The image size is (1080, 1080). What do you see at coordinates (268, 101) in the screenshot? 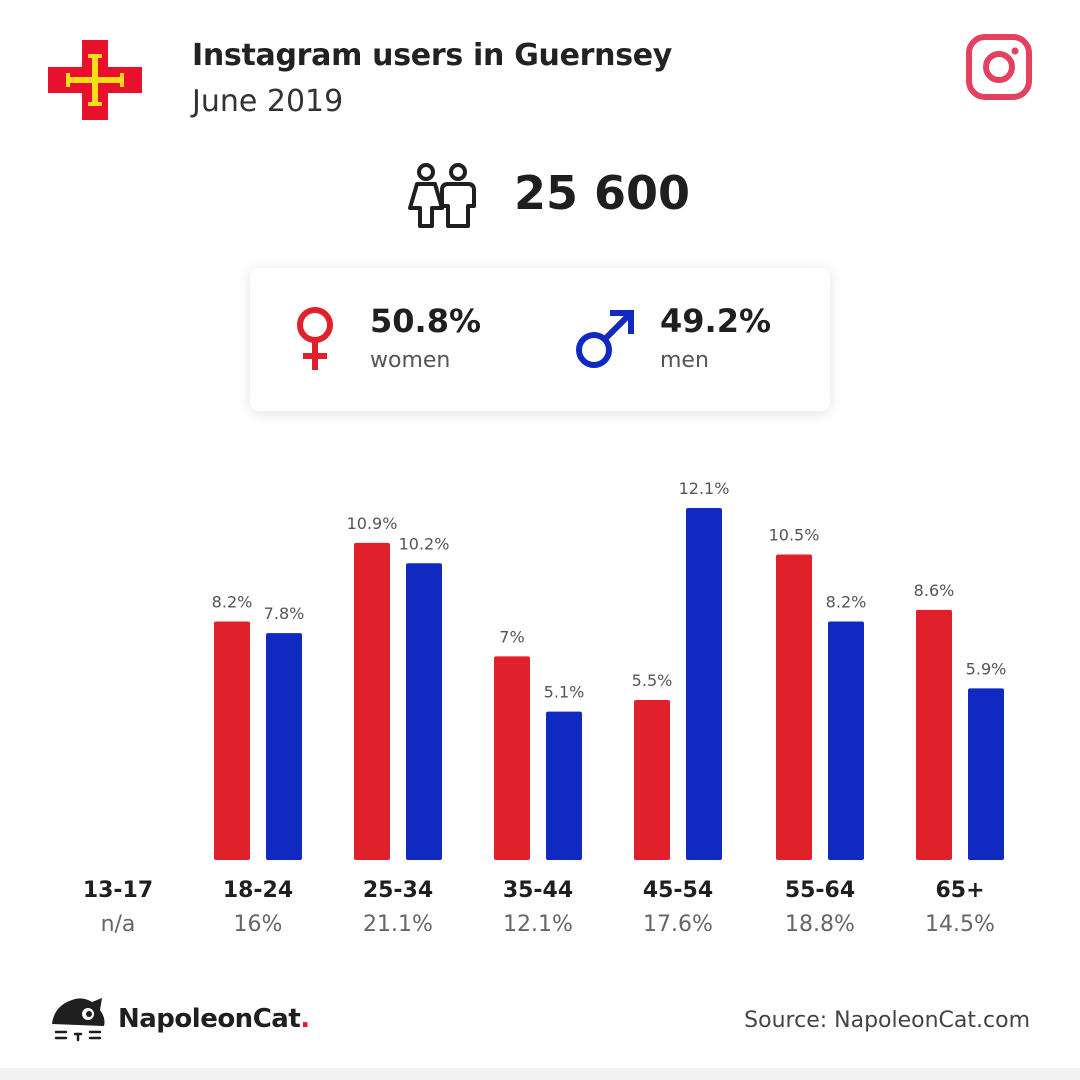
I see `page-subtitle: June 2019` at bounding box center [268, 101].